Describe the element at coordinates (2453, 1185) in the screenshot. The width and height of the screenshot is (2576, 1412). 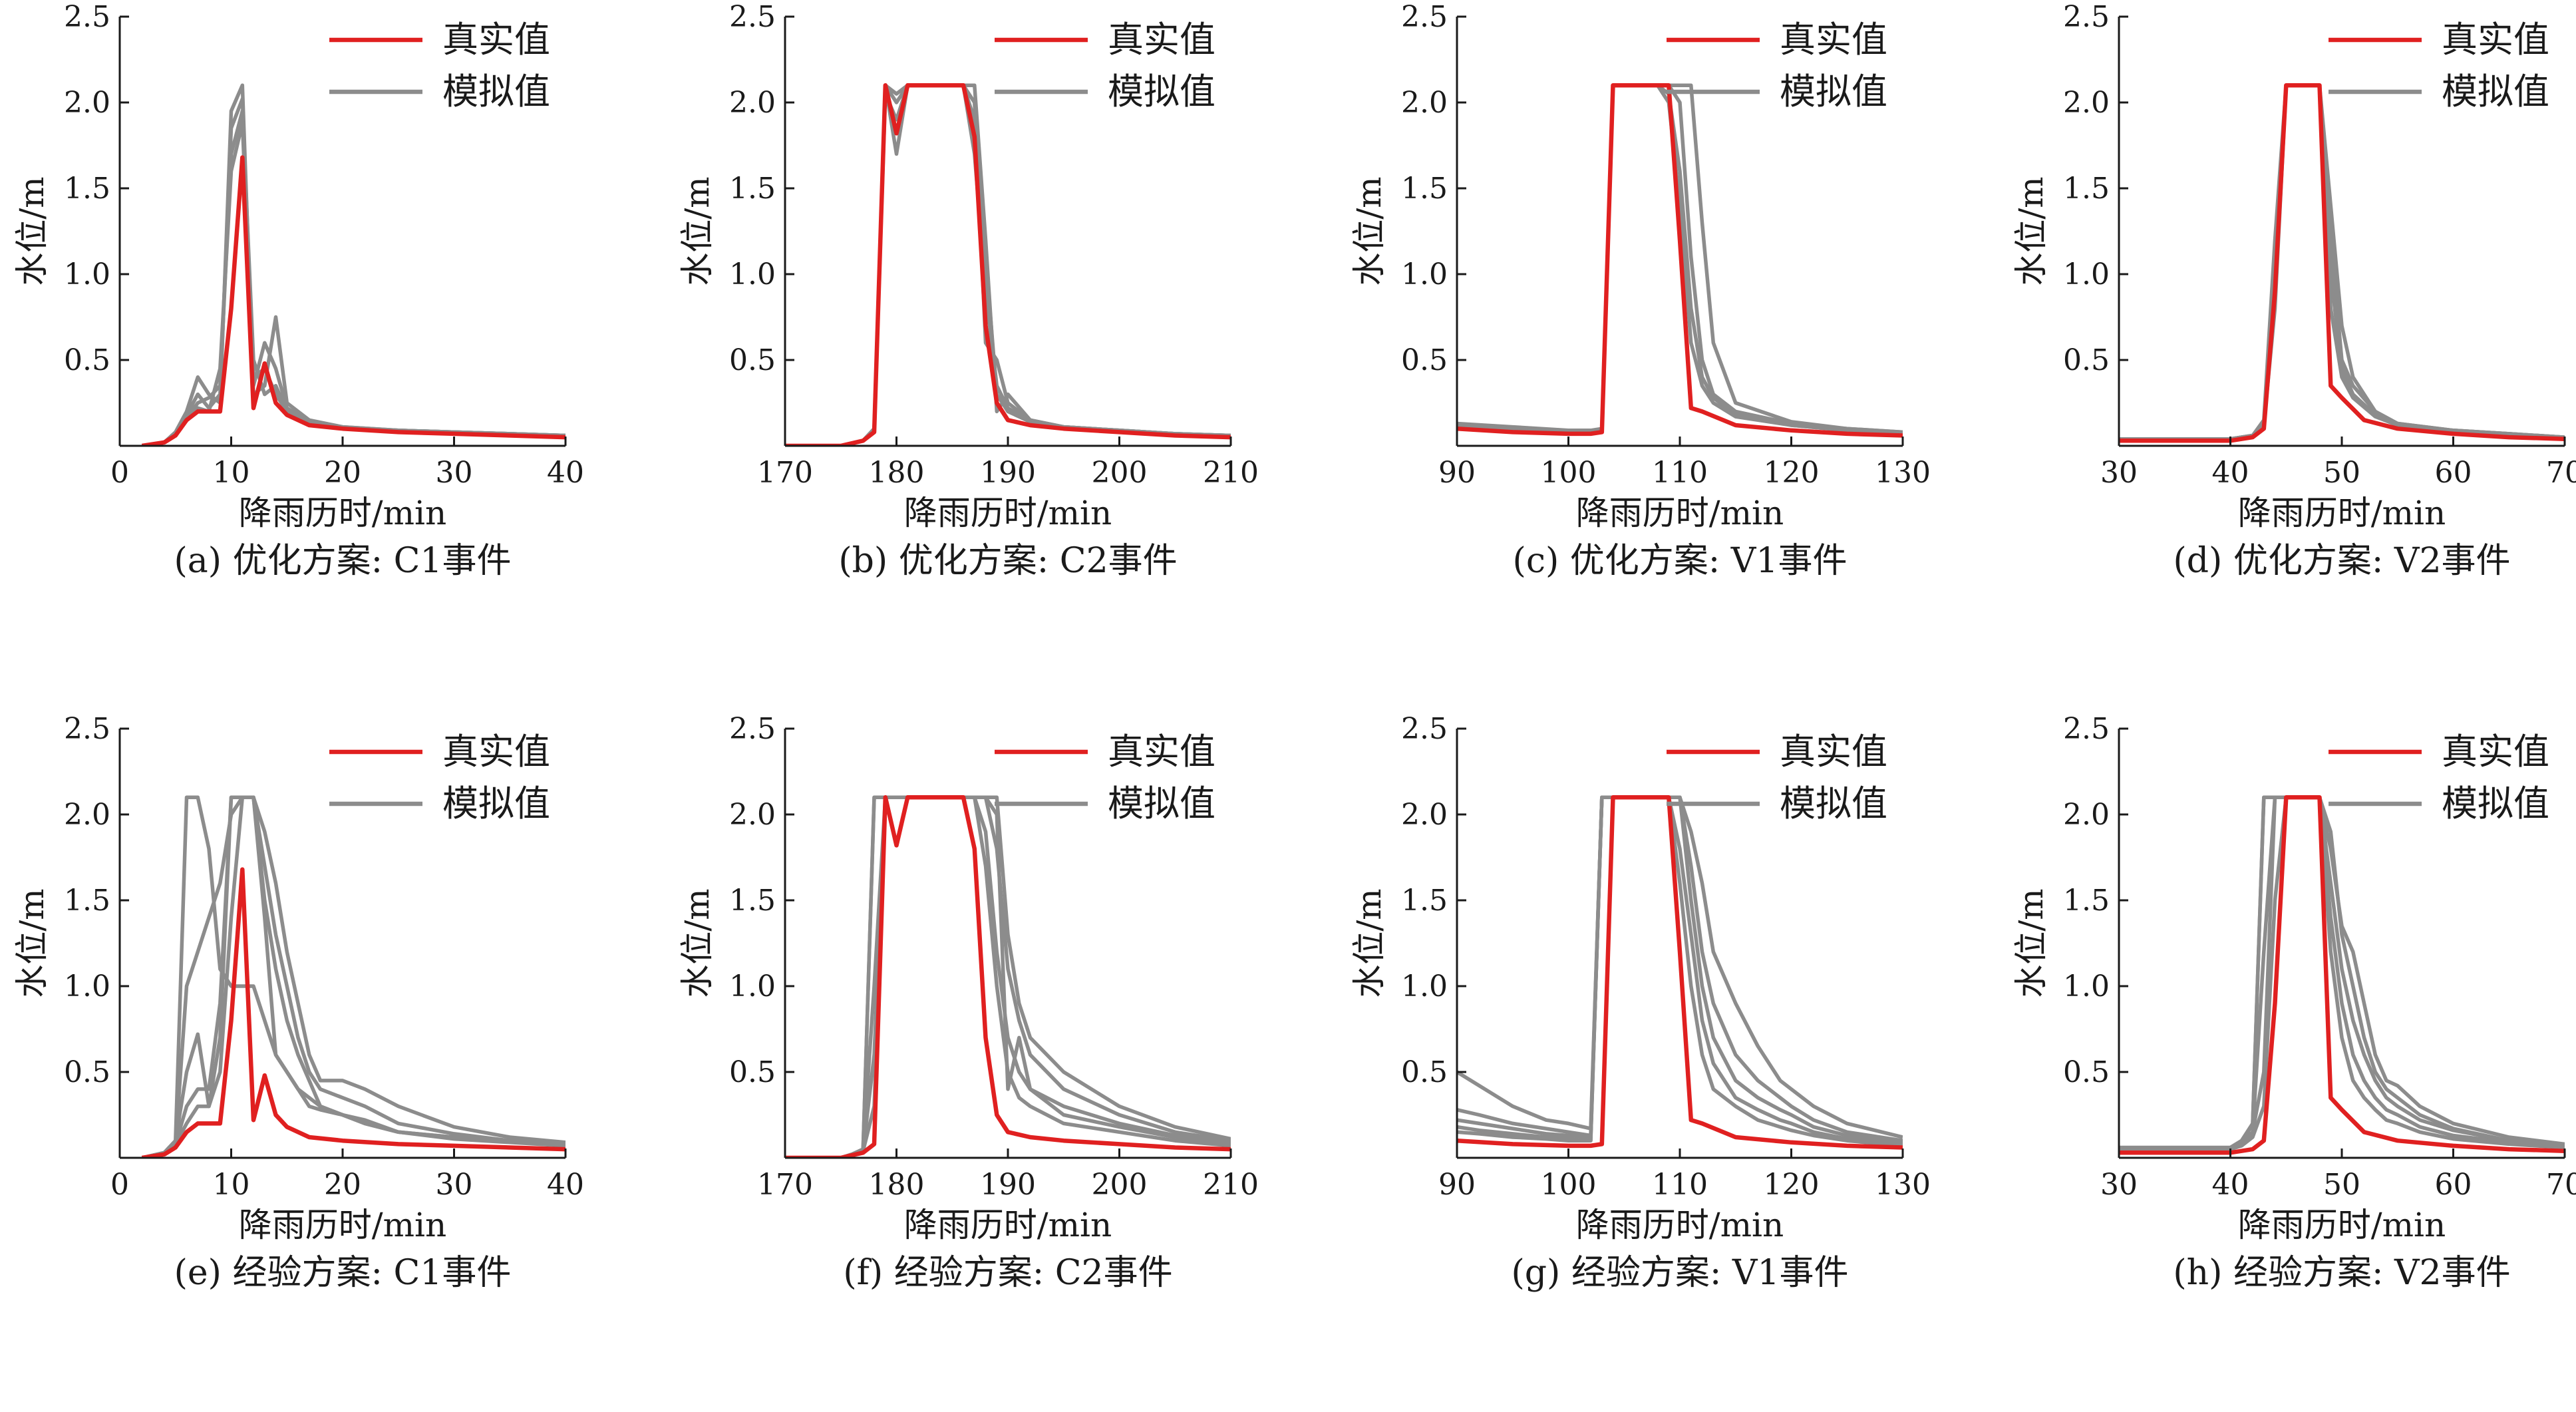
I see `x-tick-label: 60` at that location.